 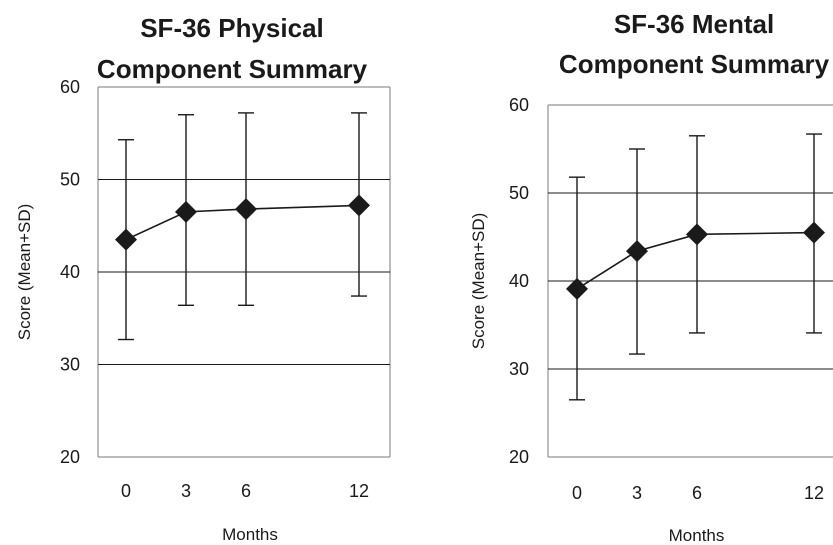 I want to click on chart-title-line-1: SF-36 Physical, so click(x=232, y=28).